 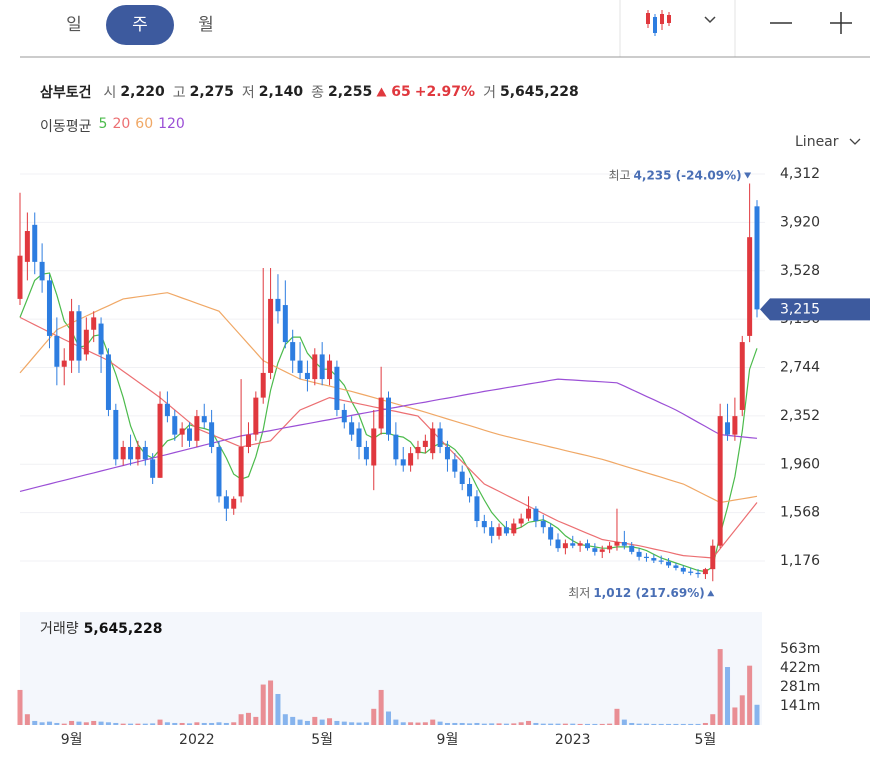 I want to click on legend-entry: 5, so click(x=103, y=124).